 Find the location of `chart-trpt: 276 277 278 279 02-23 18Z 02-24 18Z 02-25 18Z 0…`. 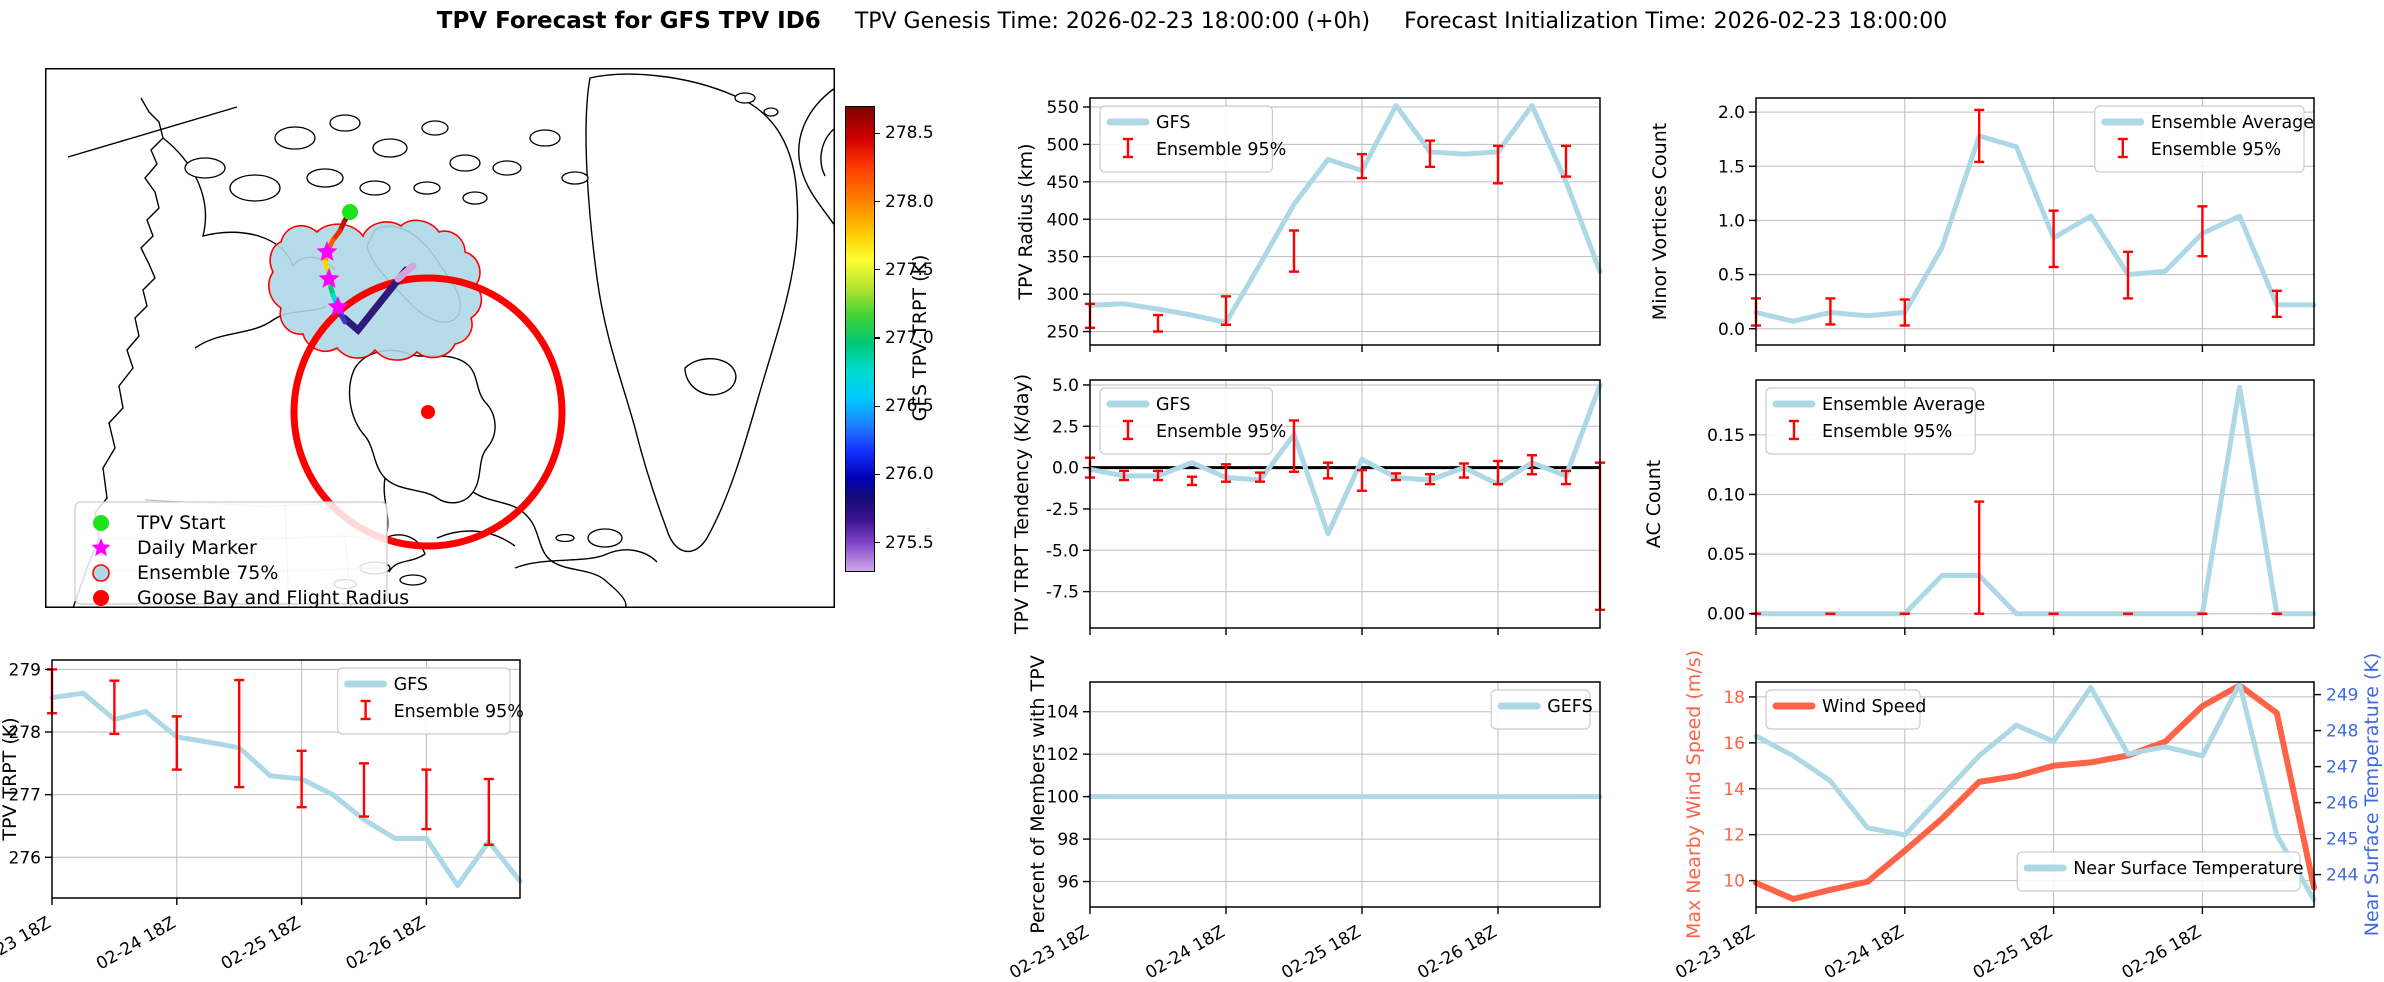

chart-trpt: 276 277 278 279 02-23 18Z 02-24 18Z 02-25 18Z 0… is located at coordinates (262, 816).